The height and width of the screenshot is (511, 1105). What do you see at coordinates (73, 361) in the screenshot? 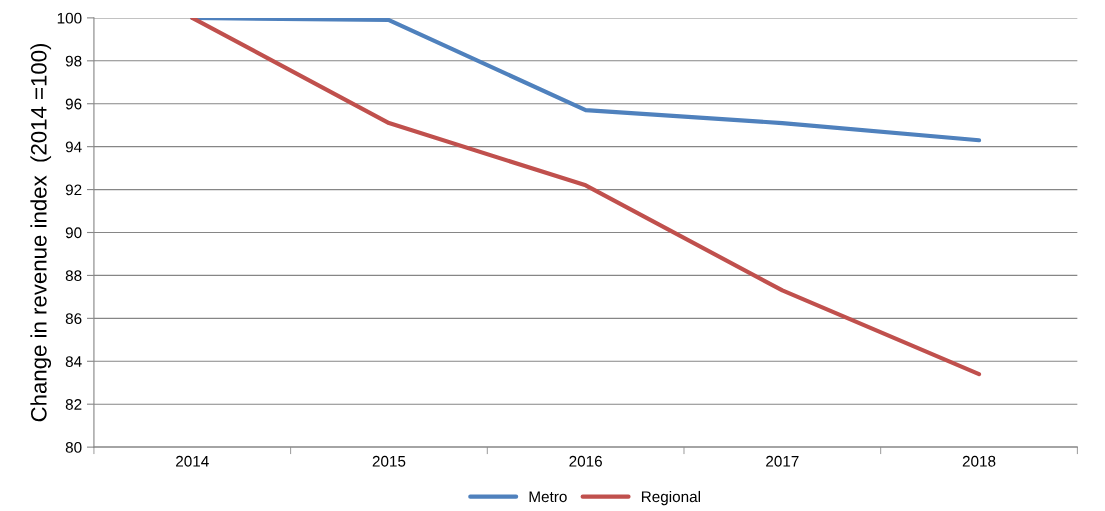
I see `y-tick-label: 84` at bounding box center [73, 361].